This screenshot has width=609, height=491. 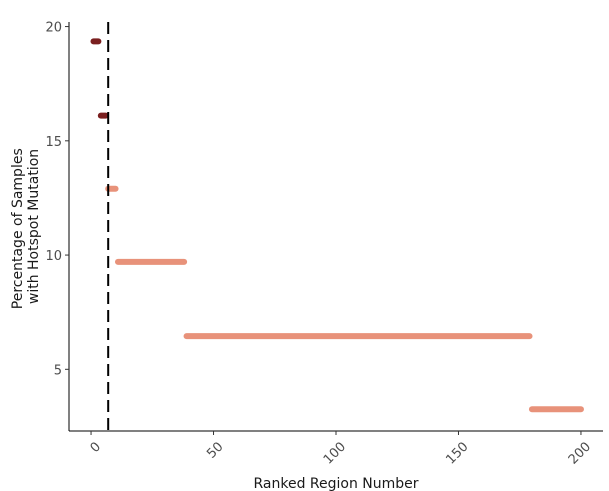 I want to click on y-axis-title-line-2: with Hotspot Mutation, so click(x=34, y=226).